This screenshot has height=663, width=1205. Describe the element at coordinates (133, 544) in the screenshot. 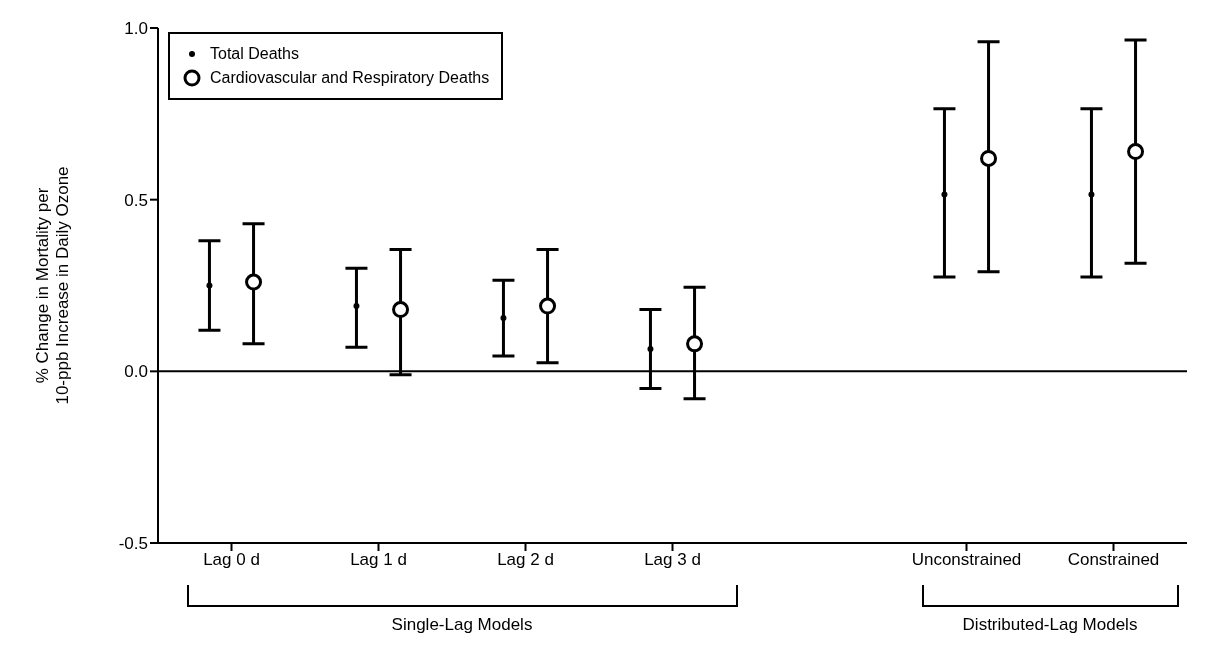

I see `y-tick-label: -0.5` at that location.